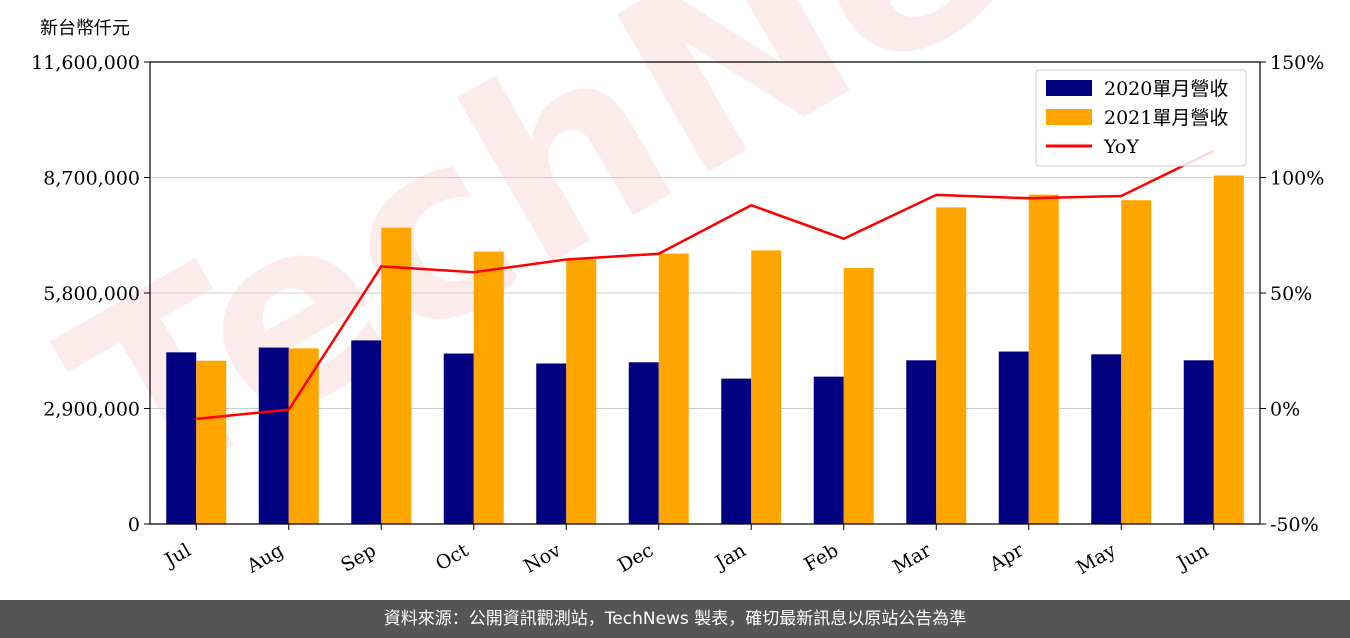 The height and width of the screenshot is (638, 1350). What do you see at coordinates (488, 387) in the screenshot?
I see `bar-2021-oct` at bounding box center [488, 387].